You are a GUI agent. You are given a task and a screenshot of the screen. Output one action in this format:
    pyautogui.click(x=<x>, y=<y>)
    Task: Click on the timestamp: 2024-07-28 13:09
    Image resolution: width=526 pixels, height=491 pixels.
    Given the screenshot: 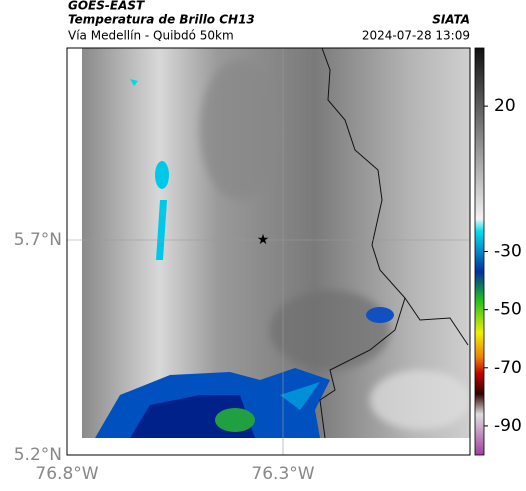 What is the action you would take?
    pyautogui.click(x=416, y=36)
    